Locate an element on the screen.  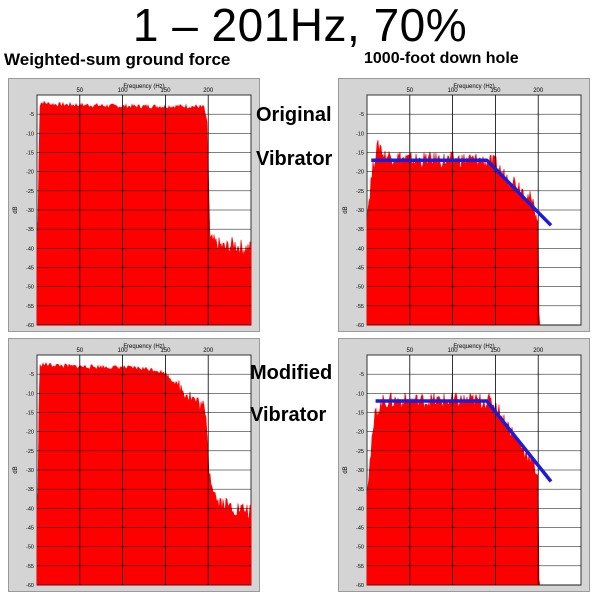
left-column-heading: Weighted-sum ground force is located at coordinates (117, 59).